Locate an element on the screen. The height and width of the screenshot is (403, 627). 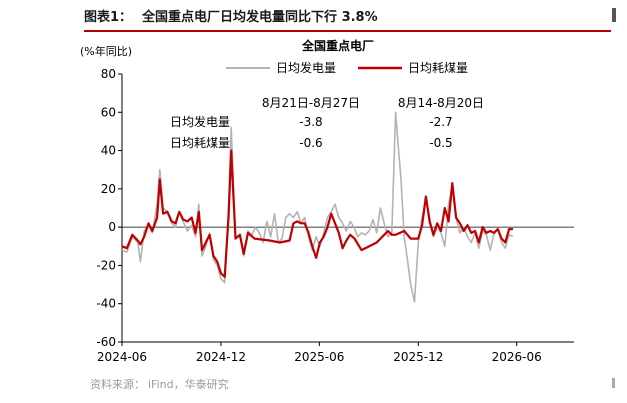
y-tick-label: -60 is located at coordinates (106, 342).